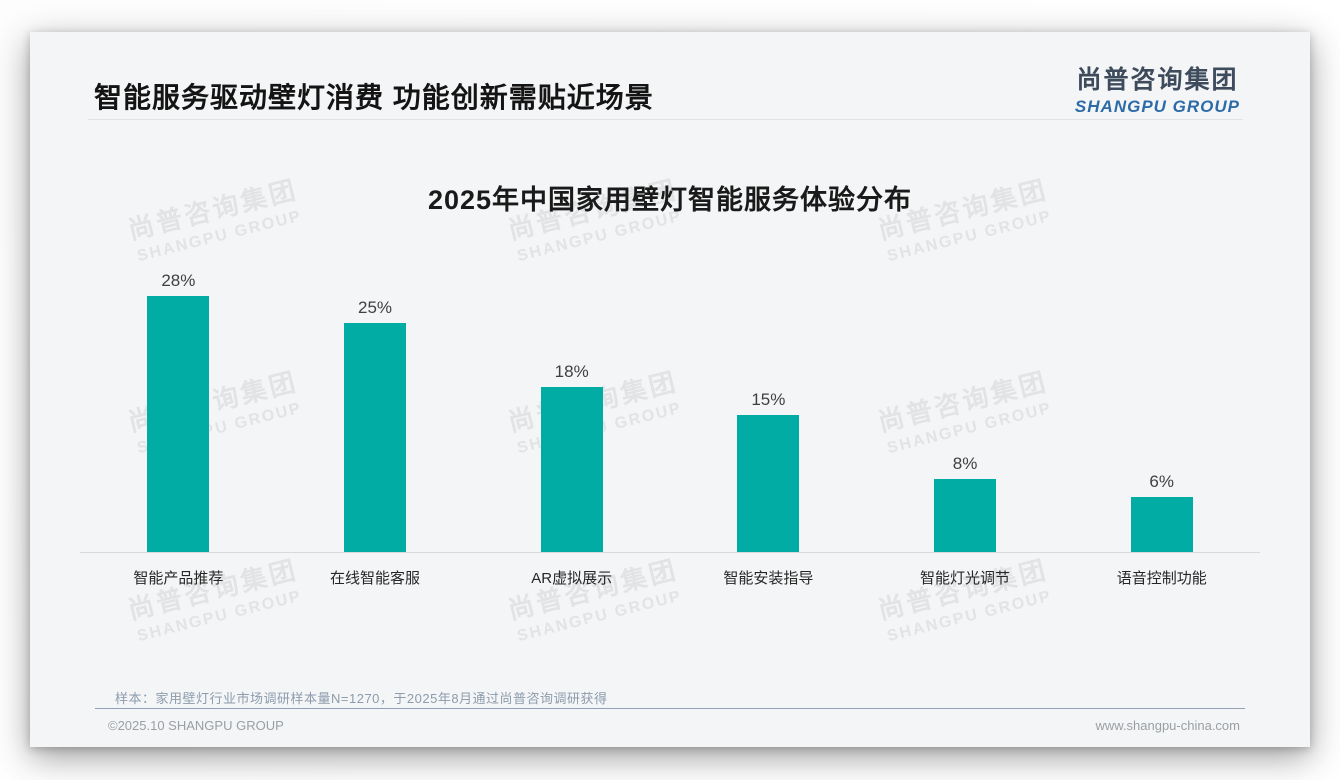  What do you see at coordinates (965, 578) in the screenshot?
I see `category-label: 智能灯光调节` at bounding box center [965, 578].